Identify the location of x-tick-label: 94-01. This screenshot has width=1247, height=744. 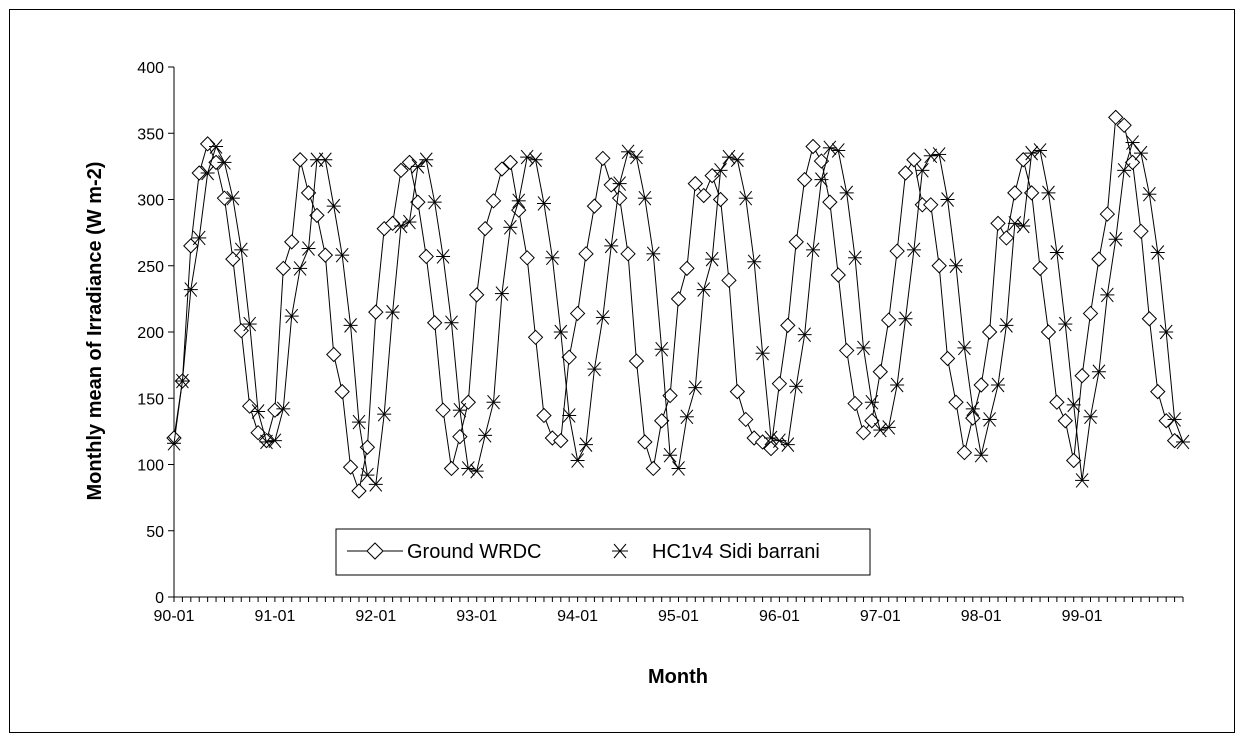
(577, 616).